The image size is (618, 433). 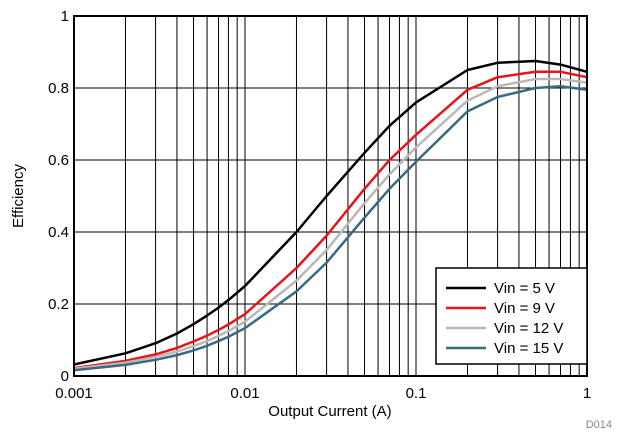 What do you see at coordinates (58, 196) in the screenshot?
I see `y-tick-labels: 0 0.2 0.4 0.6 0.8 1` at bounding box center [58, 196].